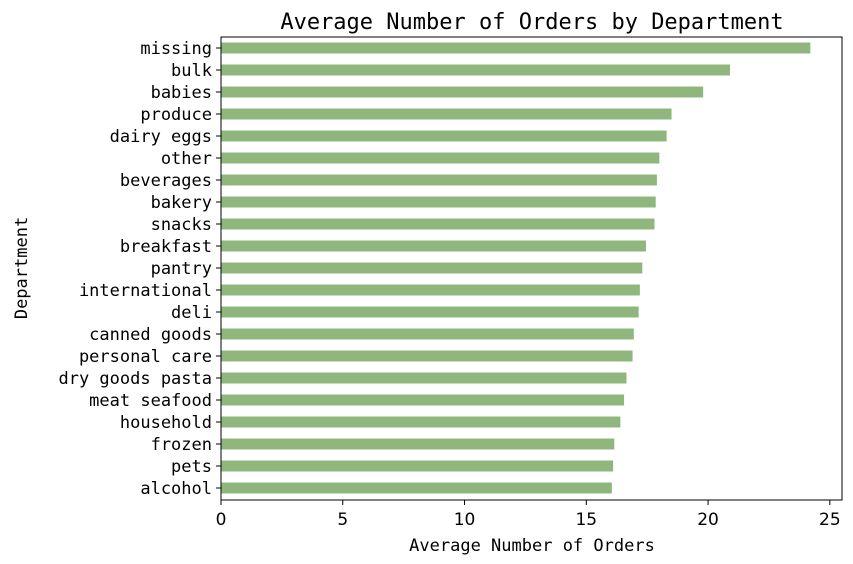 This screenshot has width=853, height=564. I want to click on category-label: bulk, so click(191, 71).